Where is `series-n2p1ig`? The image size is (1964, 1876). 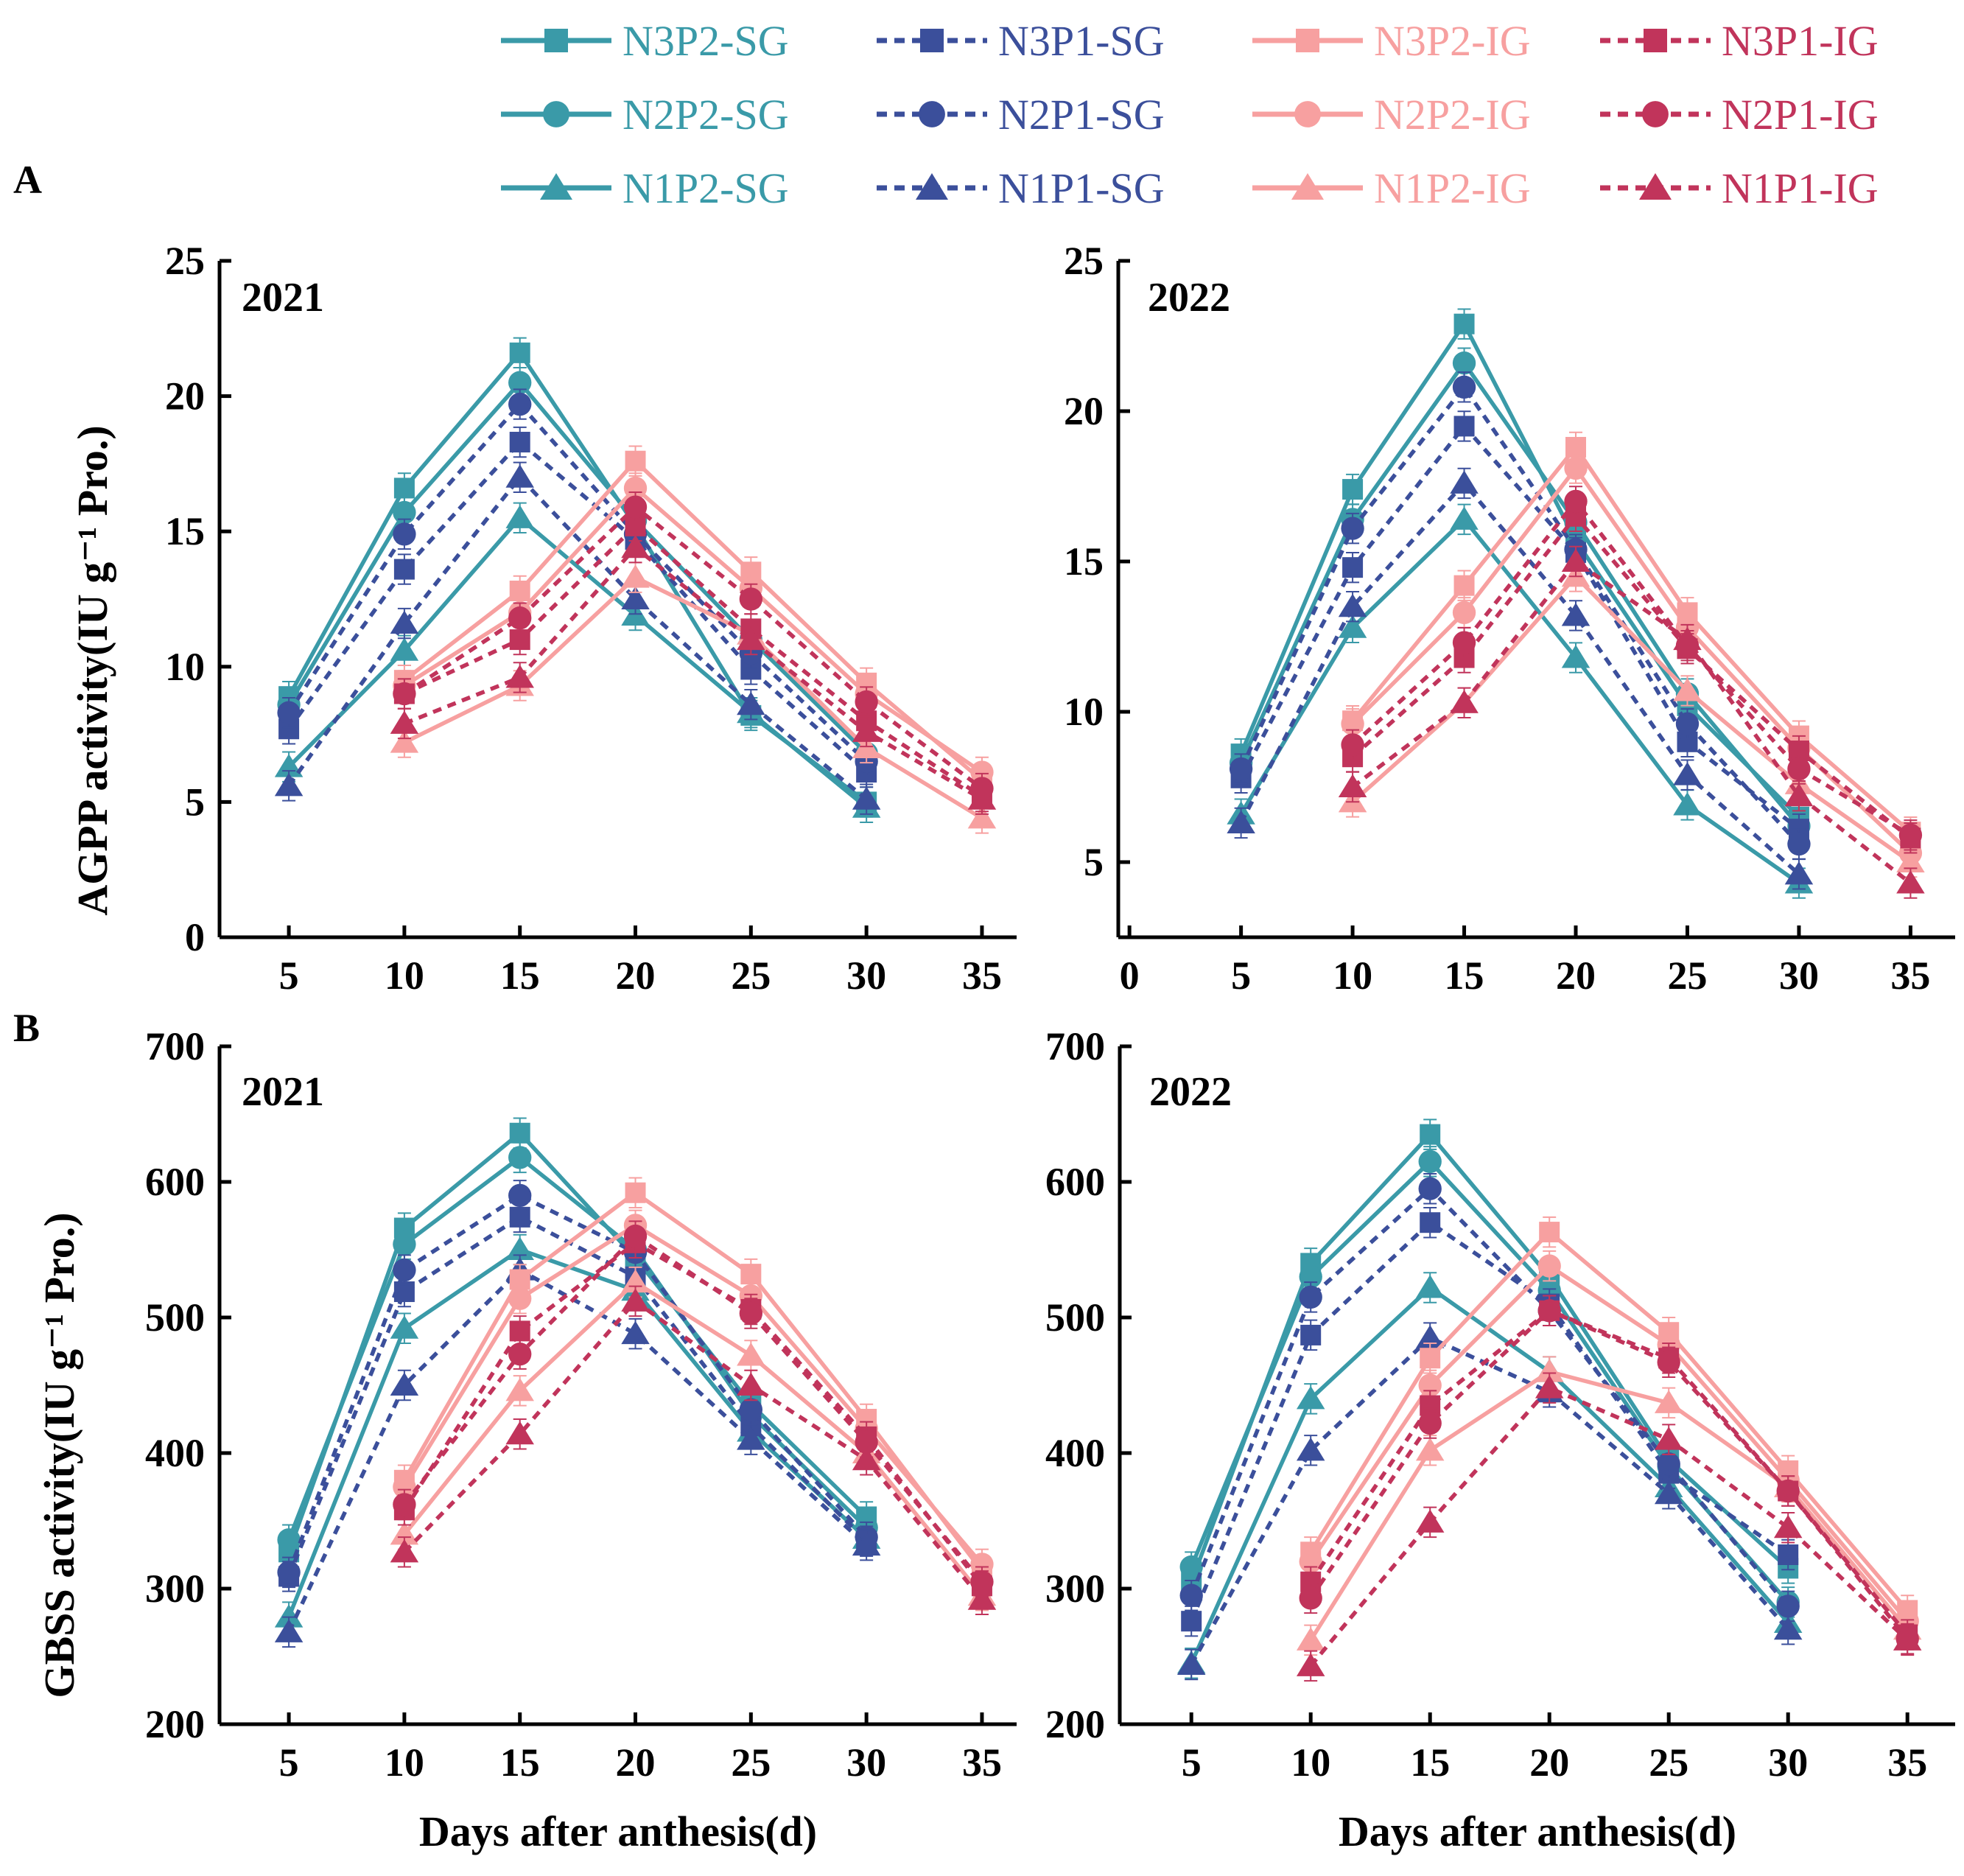
series-n2p1ig is located at coordinates (694, 648).